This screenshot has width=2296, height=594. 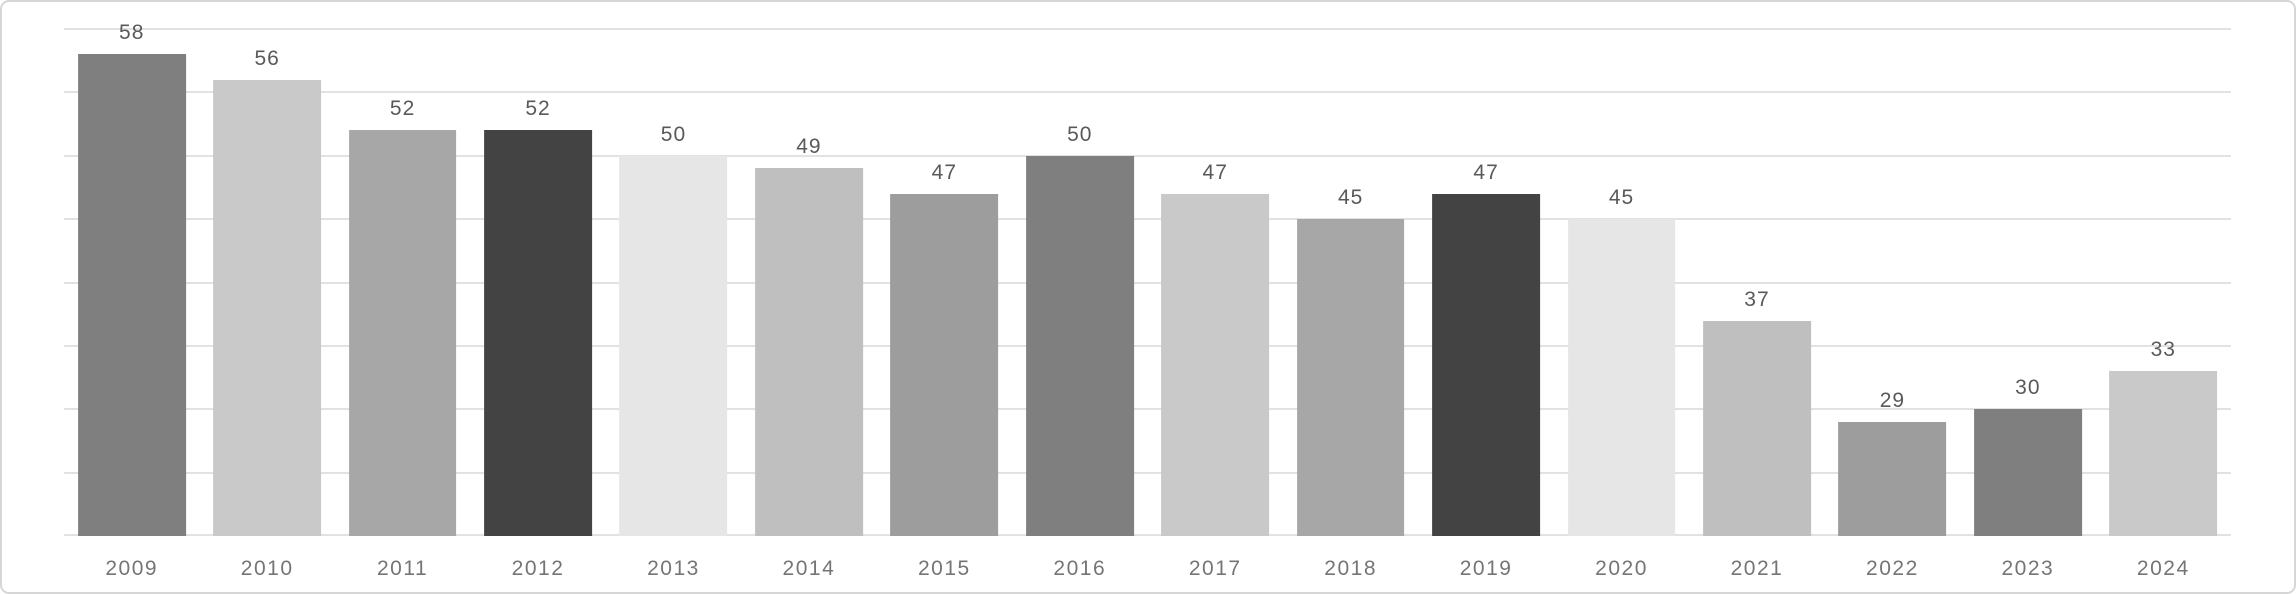 What do you see at coordinates (1215, 364) in the screenshot?
I see `bar-2017` at bounding box center [1215, 364].